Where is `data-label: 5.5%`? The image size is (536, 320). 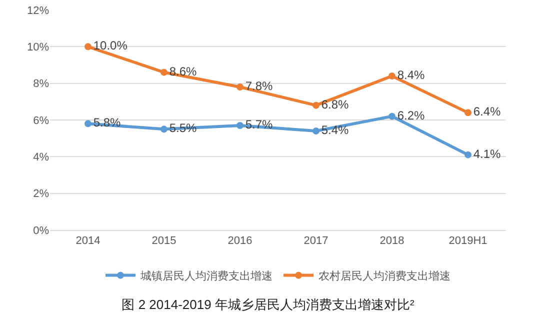
data-label: 5.5% is located at coordinates (183, 128).